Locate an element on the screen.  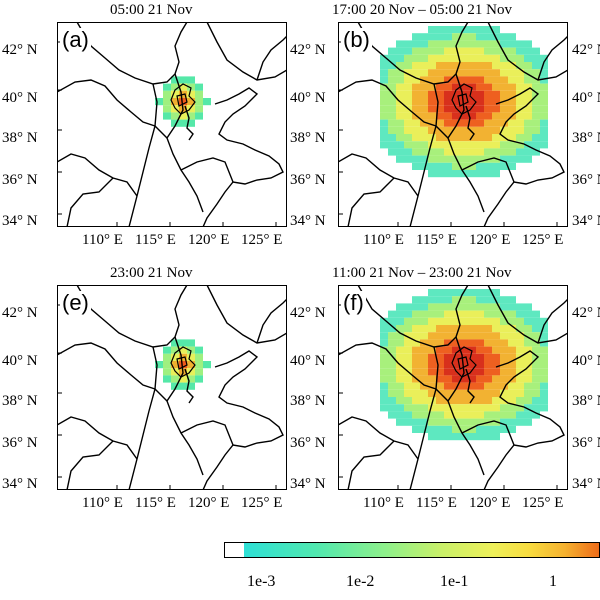
map-e-svg is located at coordinates (172, 387).